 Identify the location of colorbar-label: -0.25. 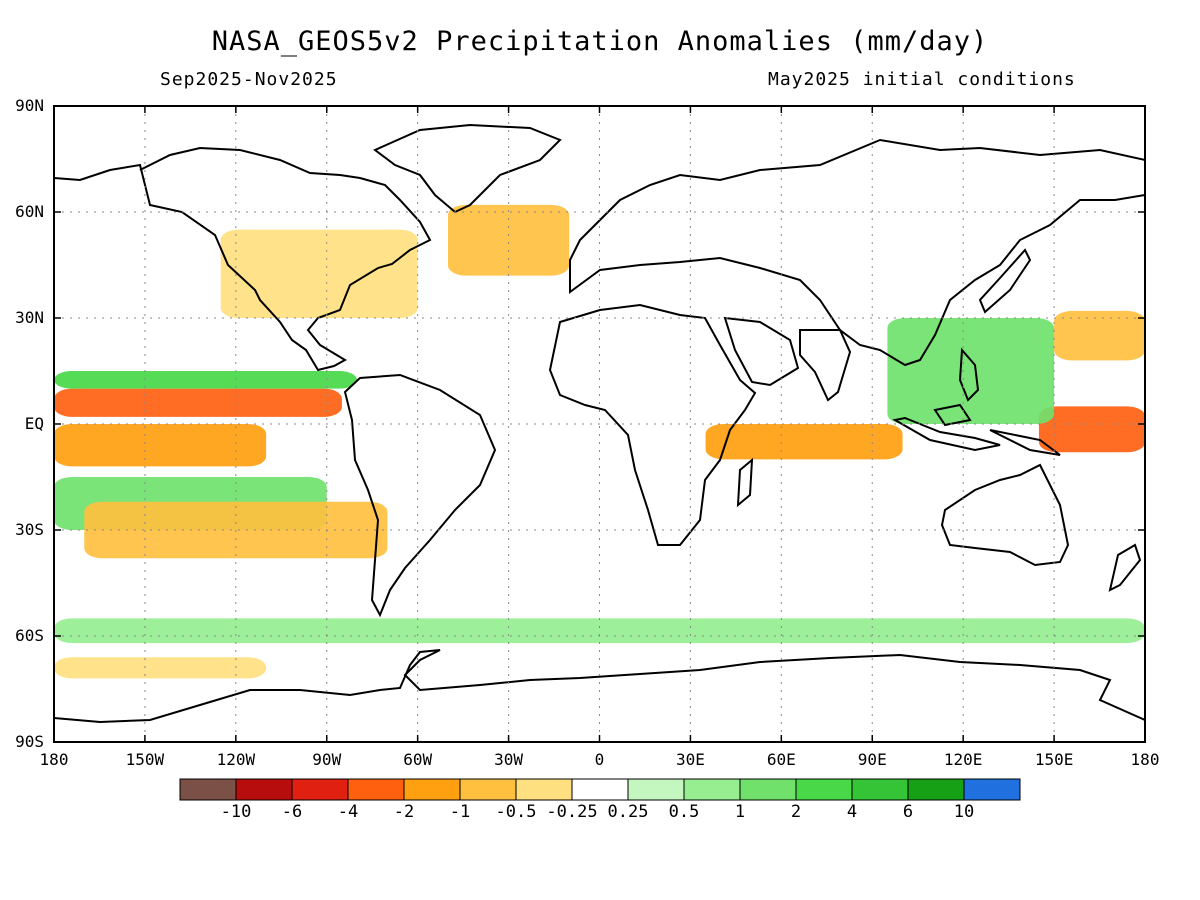
(572, 812).